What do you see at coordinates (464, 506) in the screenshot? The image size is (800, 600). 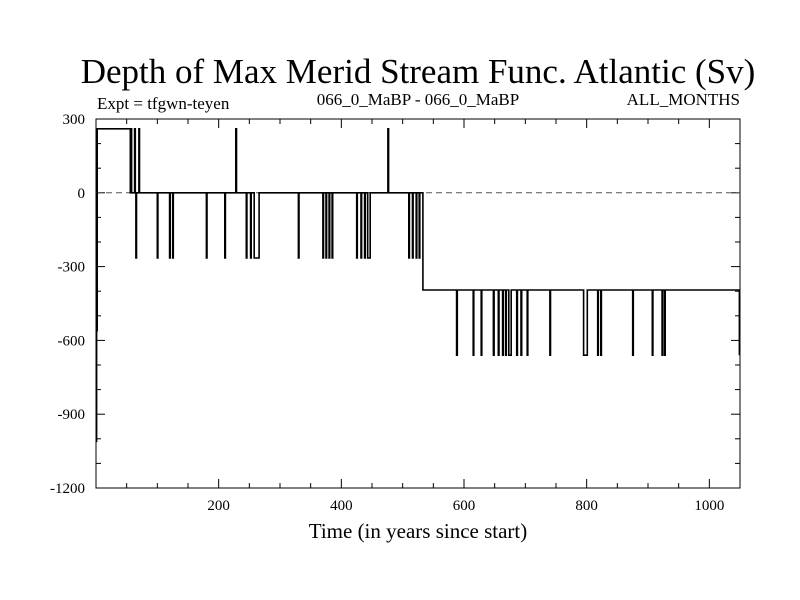 I see `x-tick-label: 600` at bounding box center [464, 506].